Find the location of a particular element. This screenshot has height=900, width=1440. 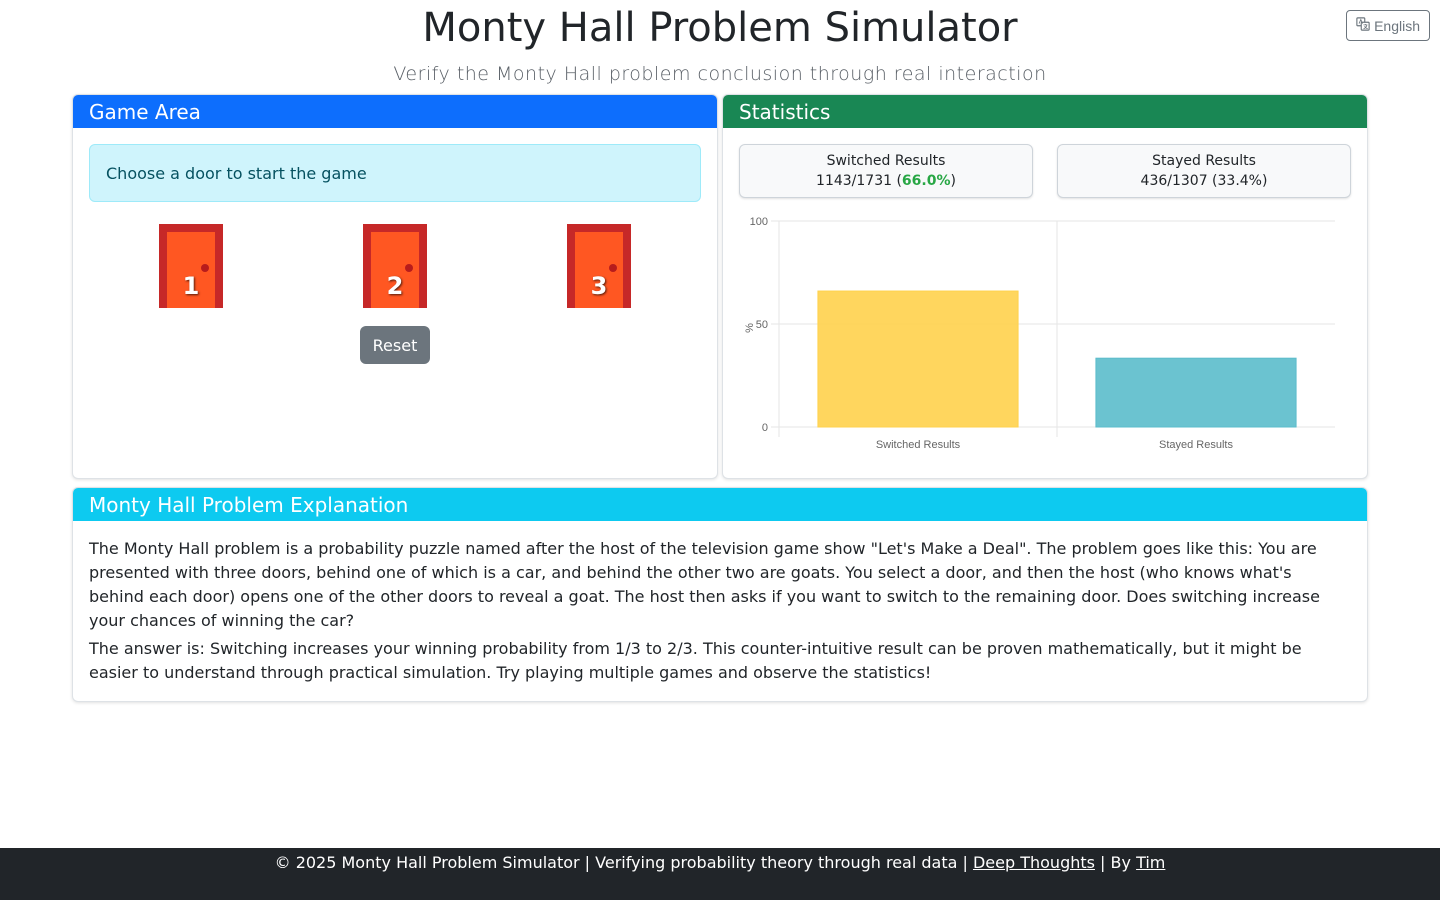

y-tick-label: 0 is located at coordinates (765, 428).